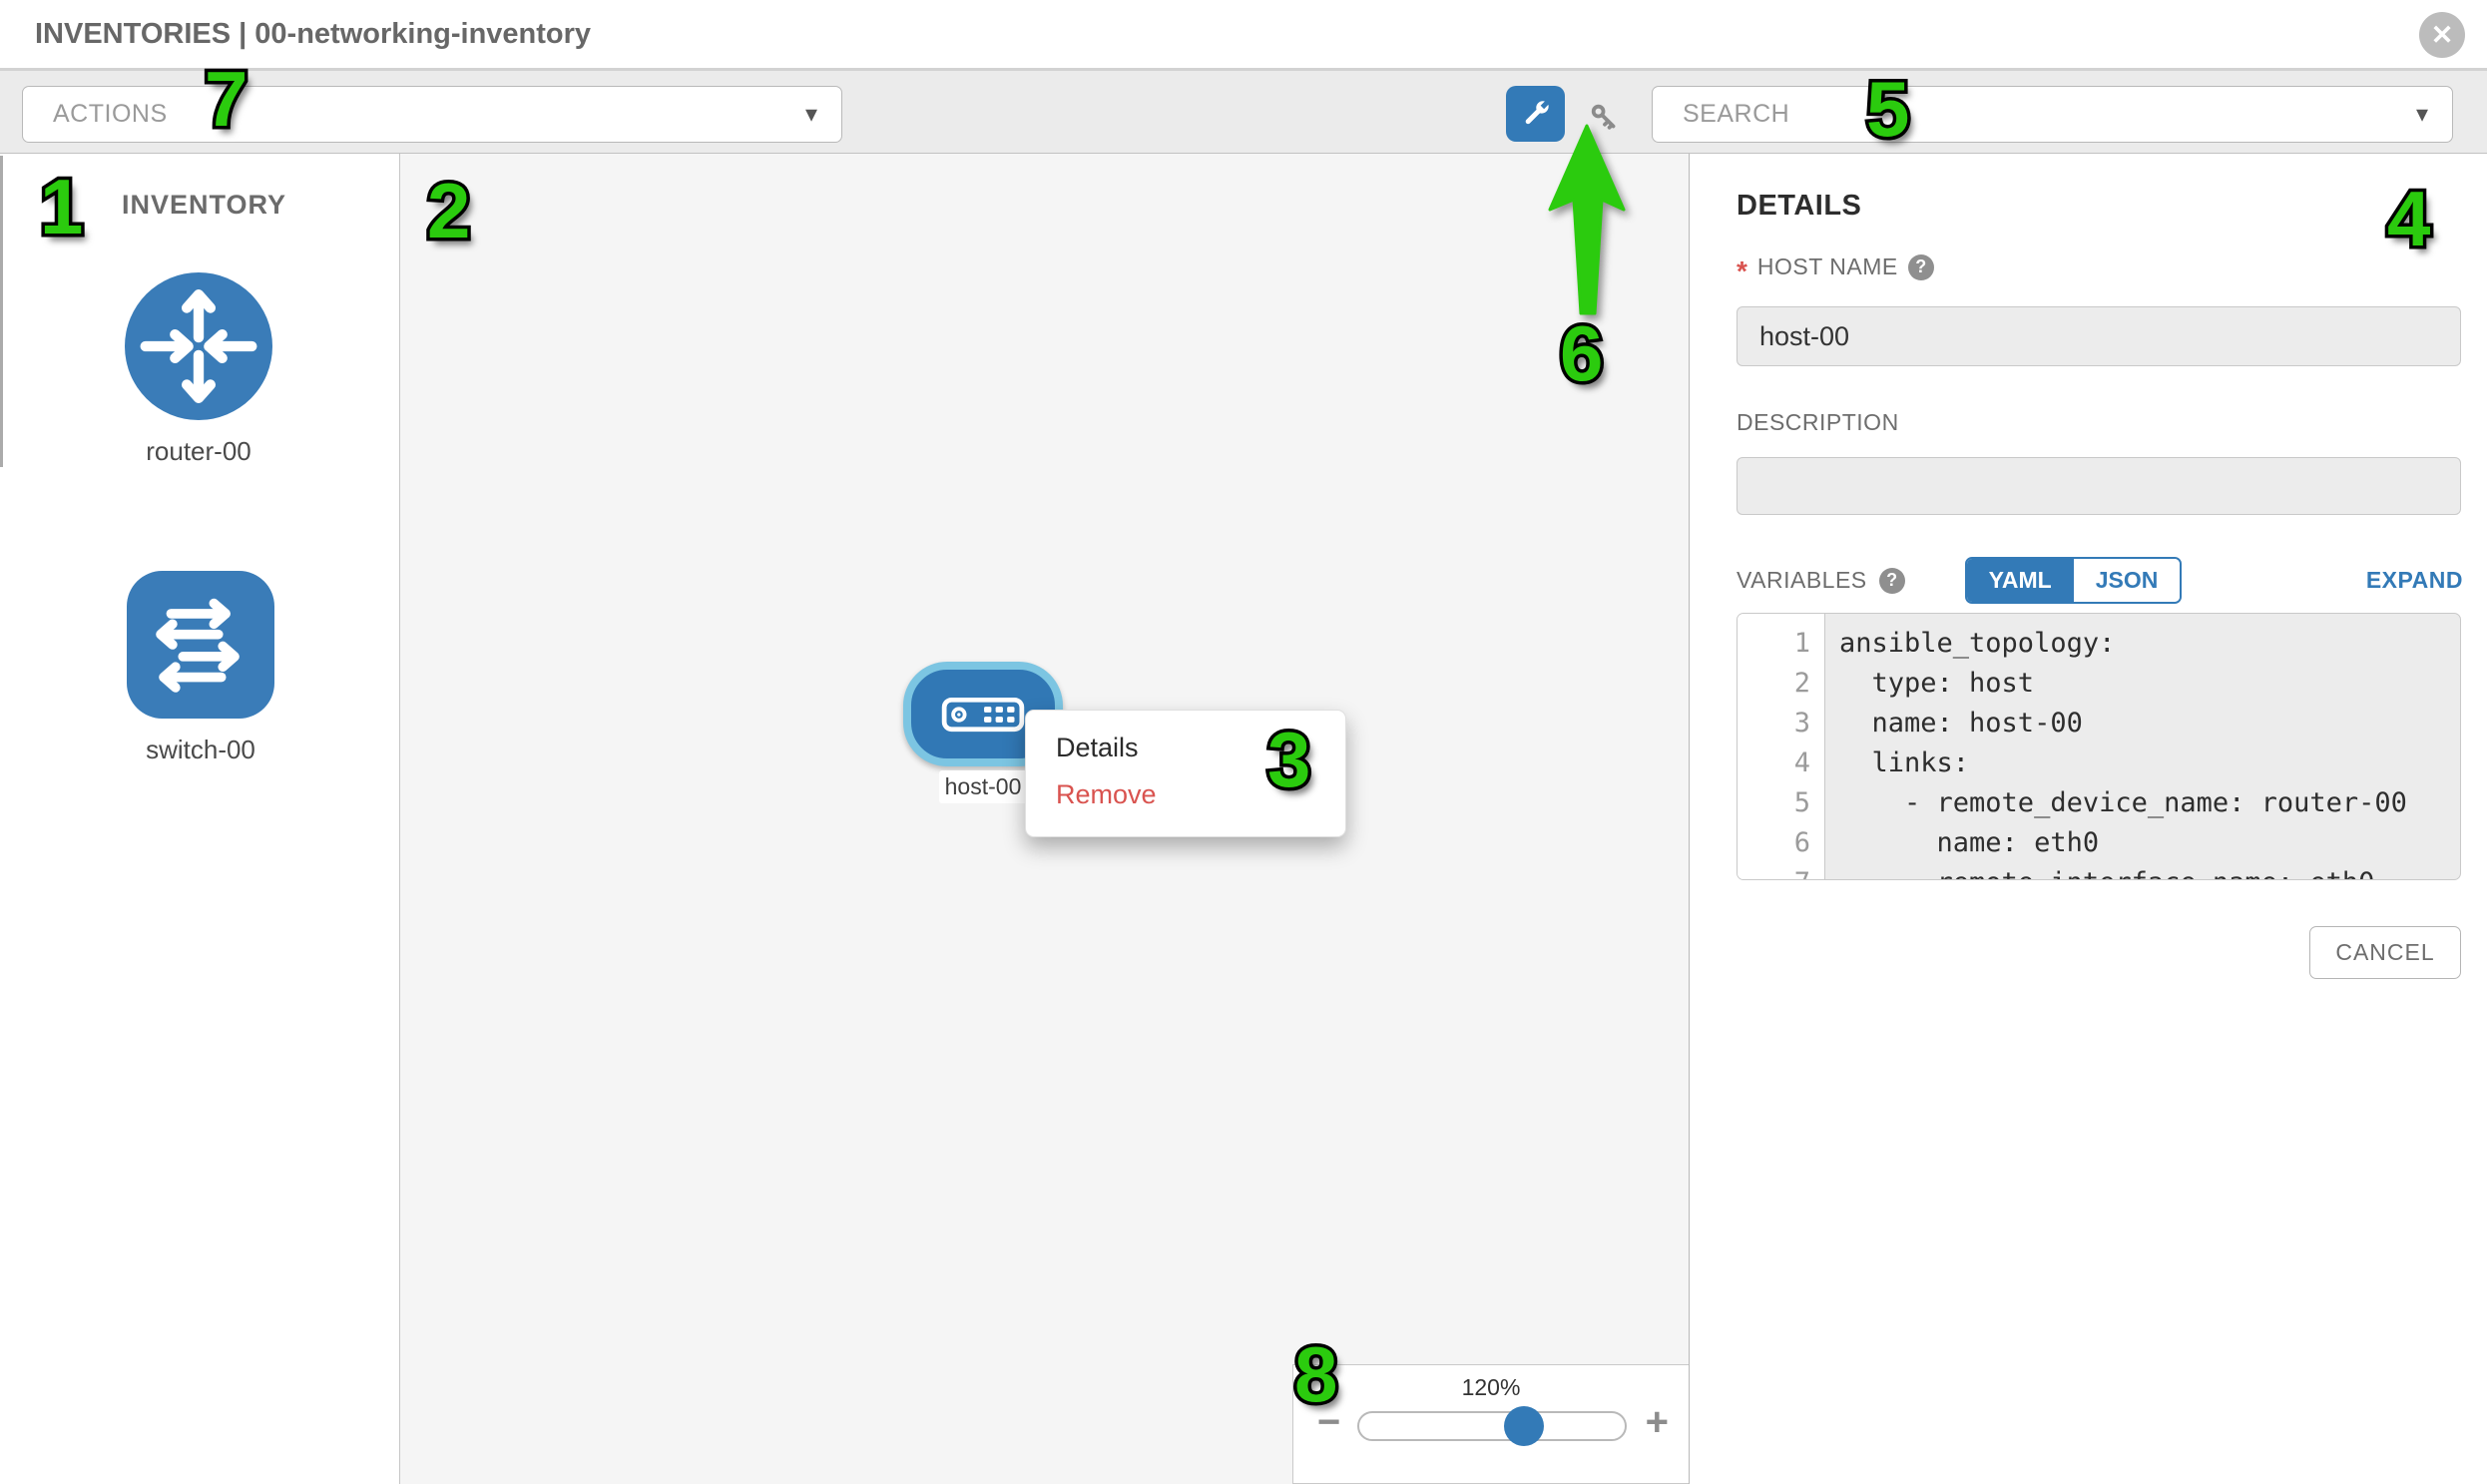  I want to click on code-line: name: eth0, so click(1969, 842).